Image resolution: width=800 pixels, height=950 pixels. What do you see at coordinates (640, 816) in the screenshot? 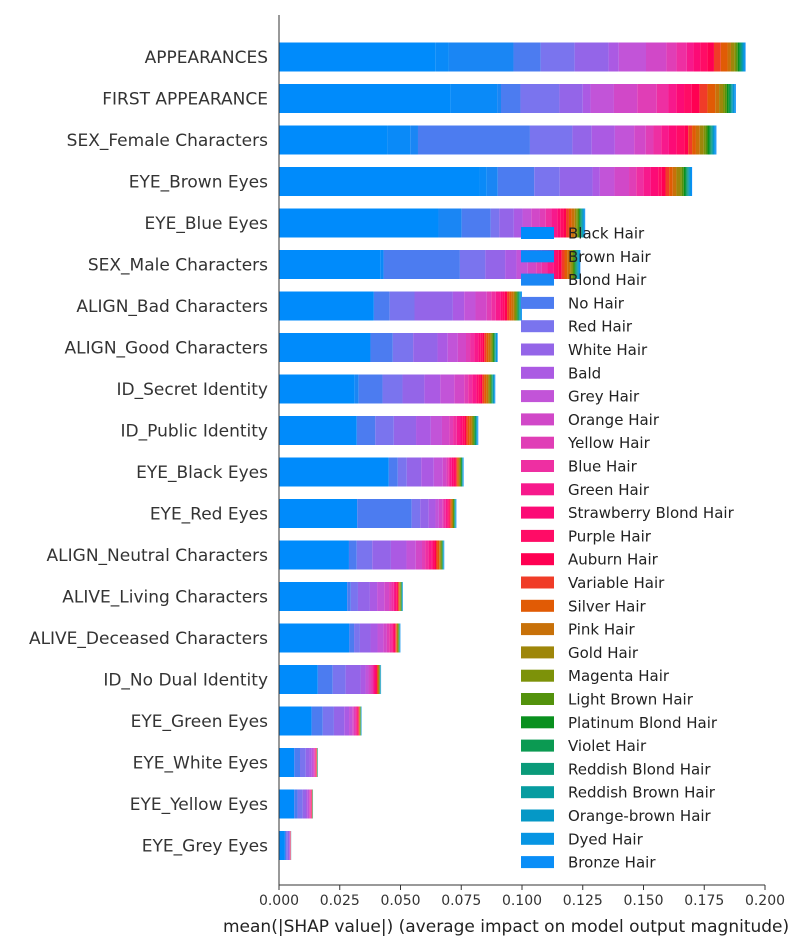
I see `legend-label: Orange-brown Hair` at bounding box center [640, 816].